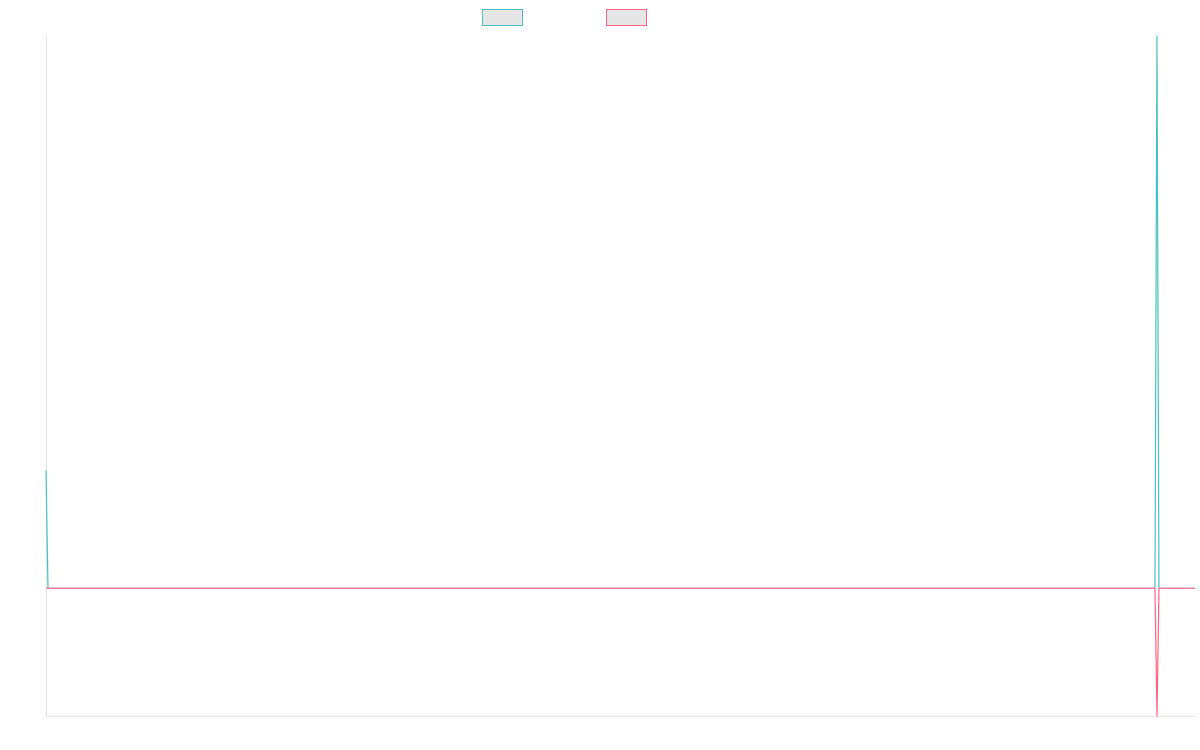 This screenshot has width=1200, height=750. I want to click on legend, so click(564, 17).